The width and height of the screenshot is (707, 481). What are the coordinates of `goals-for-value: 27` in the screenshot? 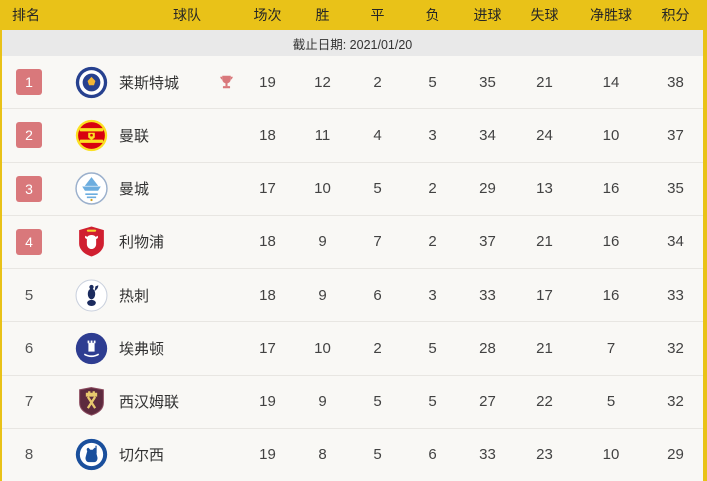 It's located at (487, 402).